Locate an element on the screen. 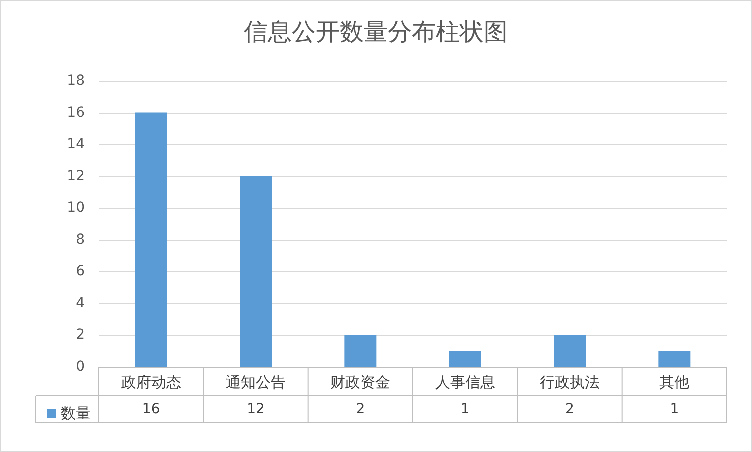  y-tick-label: 2 is located at coordinates (80, 335).